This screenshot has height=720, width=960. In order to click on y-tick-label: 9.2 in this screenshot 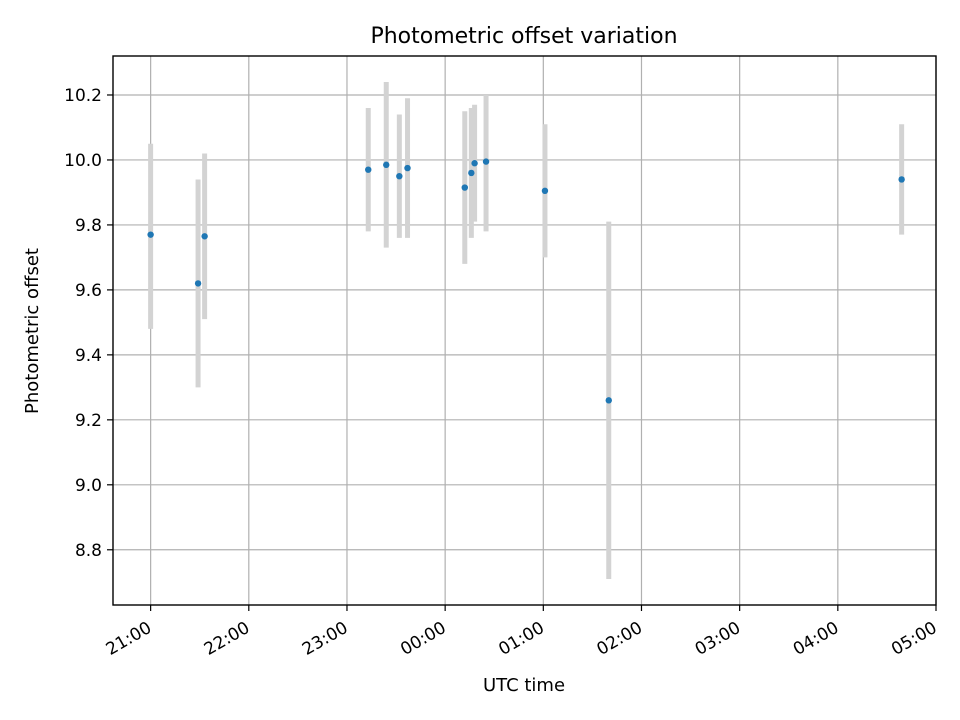, I will do `click(88, 421)`.